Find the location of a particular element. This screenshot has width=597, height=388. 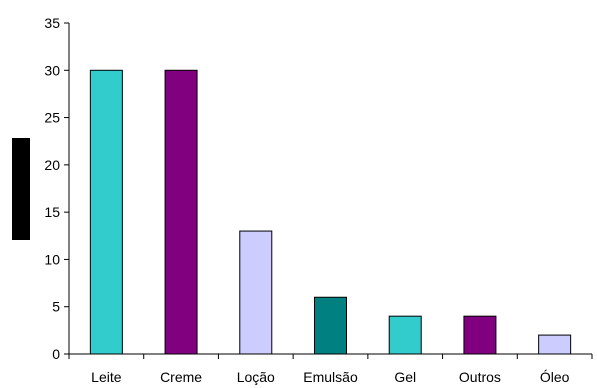

y-tick-label: 30 is located at coordinates (52, 70).